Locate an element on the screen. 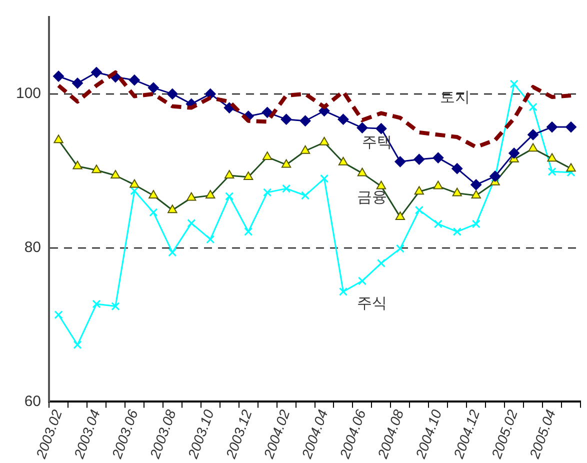 Image resolution: width=587 pixels, height=463 pixels. y-tick-label: 80 is located at coordinates (33, 247).